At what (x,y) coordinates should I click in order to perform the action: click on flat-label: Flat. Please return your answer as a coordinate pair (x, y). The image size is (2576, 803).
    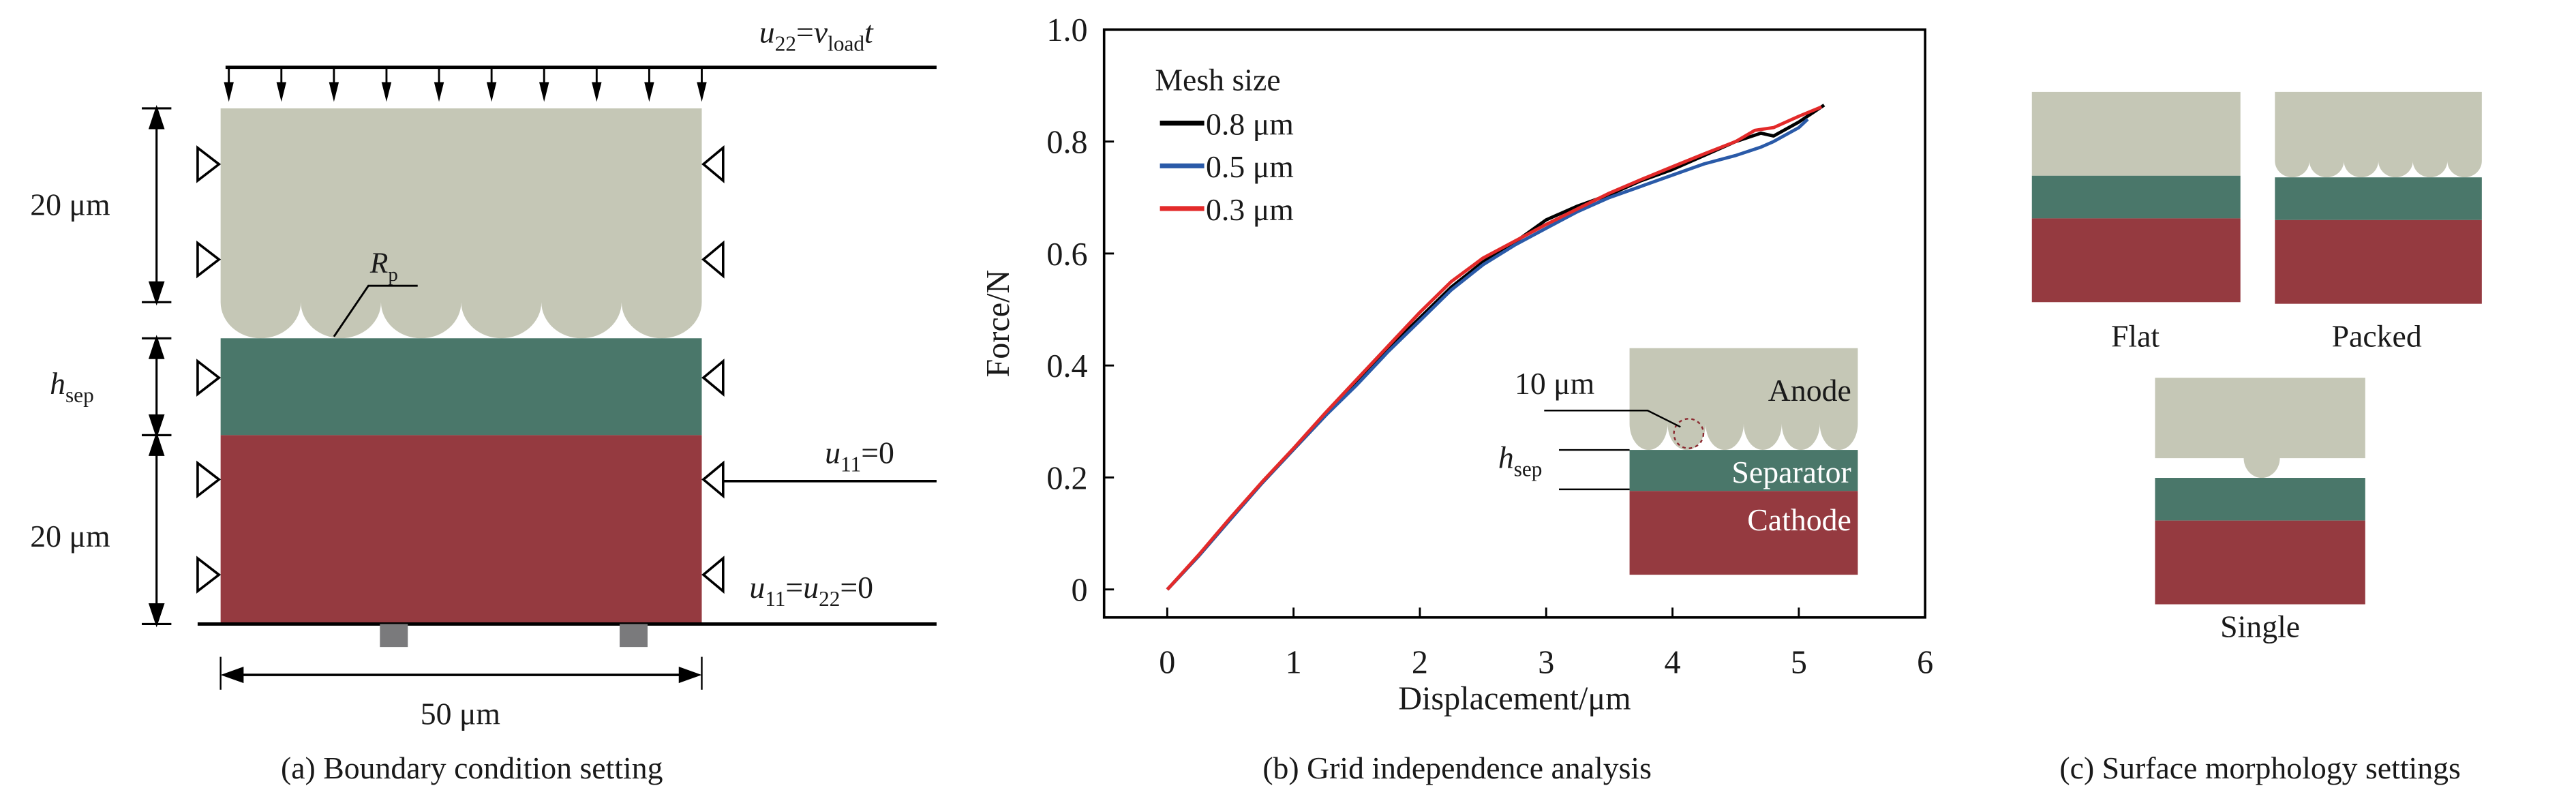
    Looking at the image, I should click on (2135, 336).